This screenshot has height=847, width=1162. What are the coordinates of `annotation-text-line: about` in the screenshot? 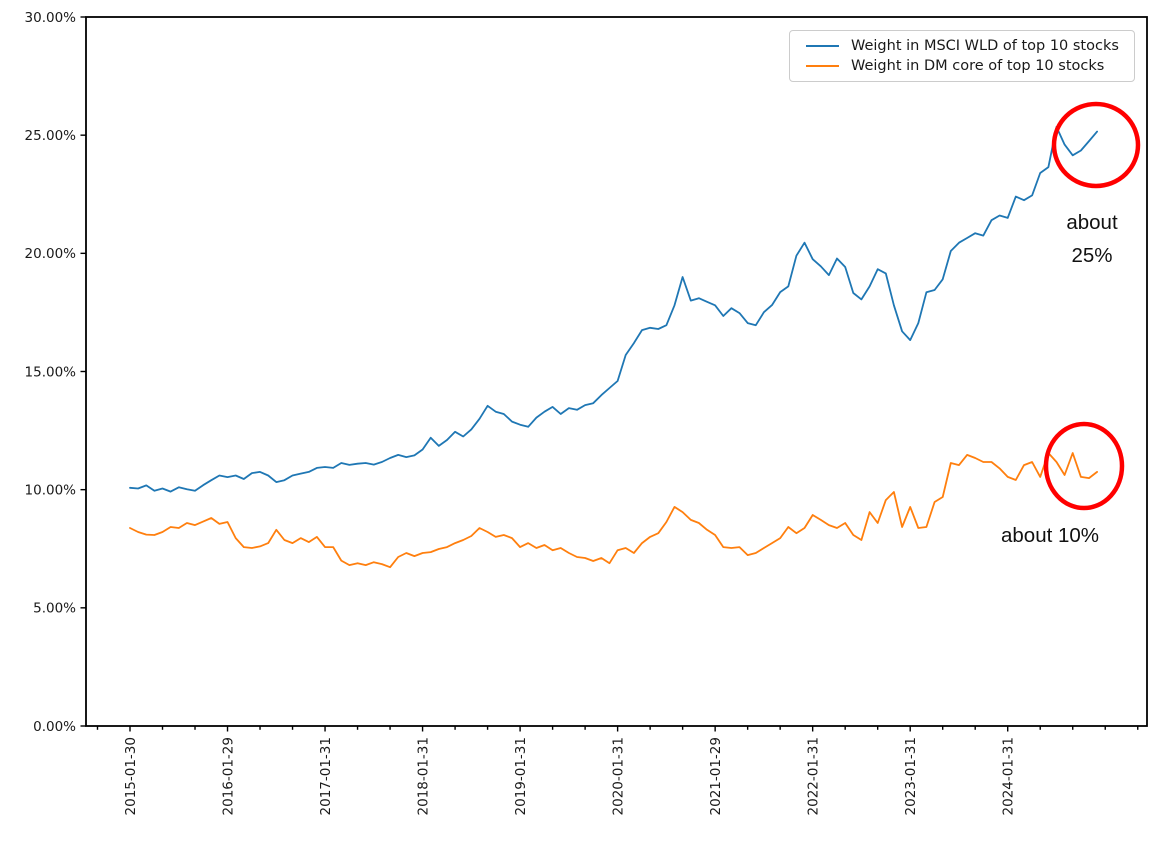 It's located at (1092, 222).